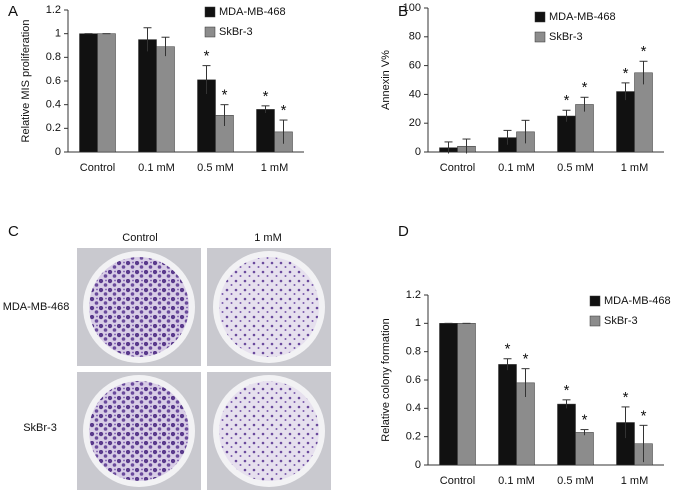  Describe the element at coordinates (415, 66) in the screenshot. I see `y-tick-label: 60` at that location.